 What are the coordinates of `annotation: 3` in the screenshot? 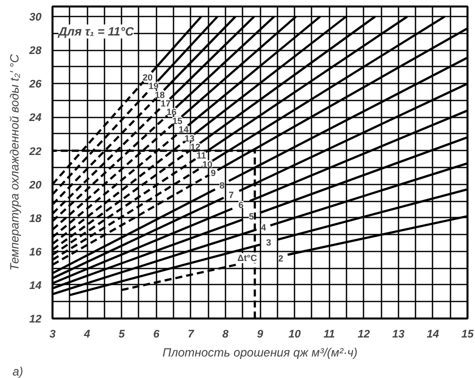 It's located at (269, 243).